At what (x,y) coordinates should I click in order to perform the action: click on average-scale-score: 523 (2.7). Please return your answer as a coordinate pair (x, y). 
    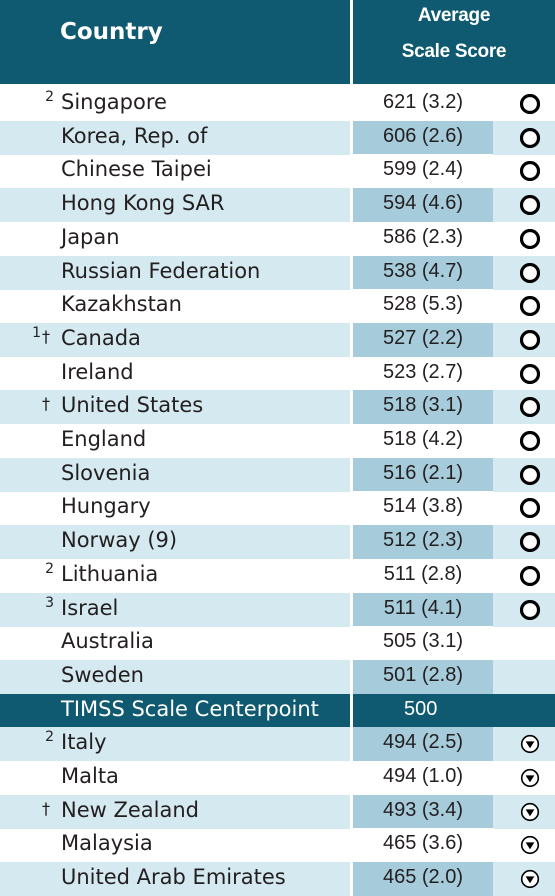
    Looking at the image, I should click on (423, 371).